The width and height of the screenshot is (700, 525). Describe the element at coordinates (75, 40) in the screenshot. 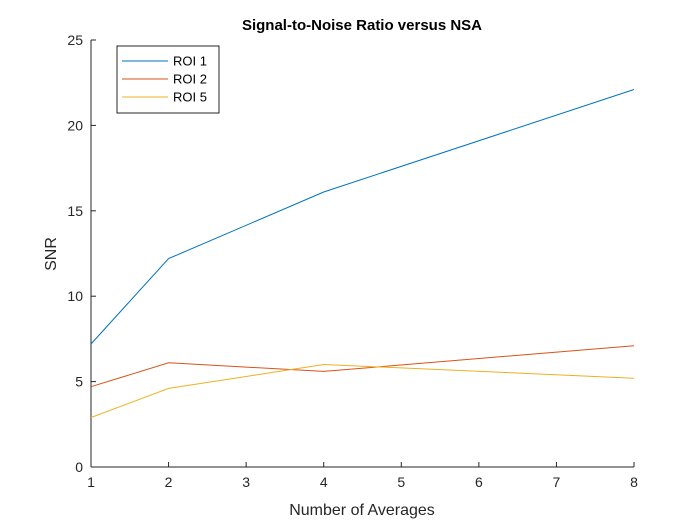

I see `y-tick-label: 25` at that location.